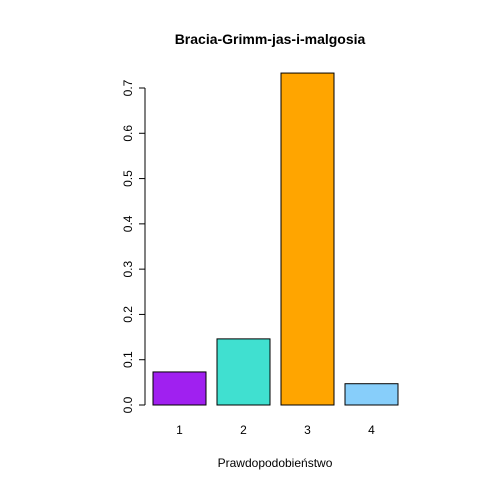  What do you see at coordinates (133, 246) in the screenshot?
I see `y-axis-ticks: 0.0 0.1 0.2 0.3 0.4 0.5 0.6 0.7` at bounding box center [133, 246].